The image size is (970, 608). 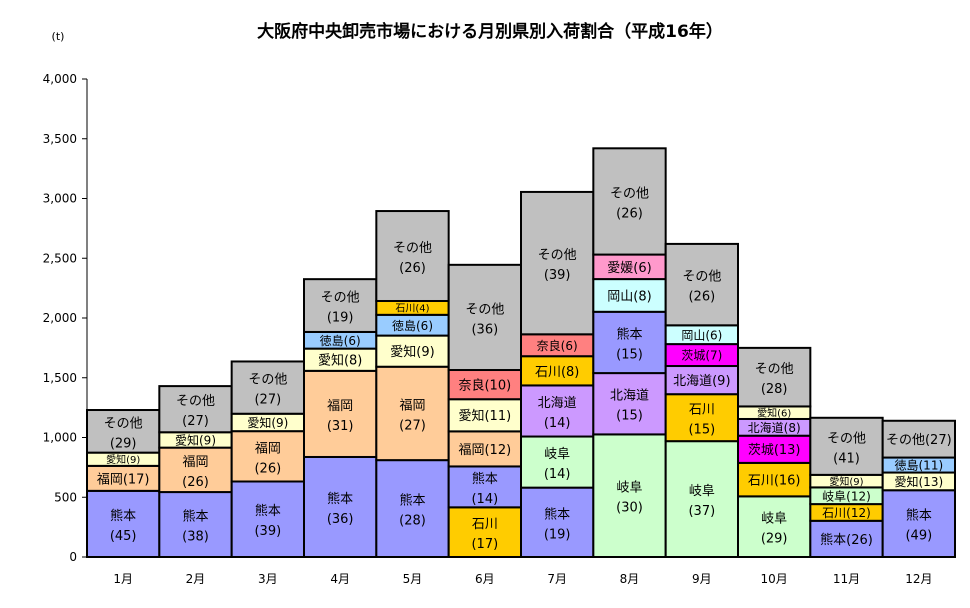 I want to click on segment-pct-label: (49), so click(x=918, y=536).